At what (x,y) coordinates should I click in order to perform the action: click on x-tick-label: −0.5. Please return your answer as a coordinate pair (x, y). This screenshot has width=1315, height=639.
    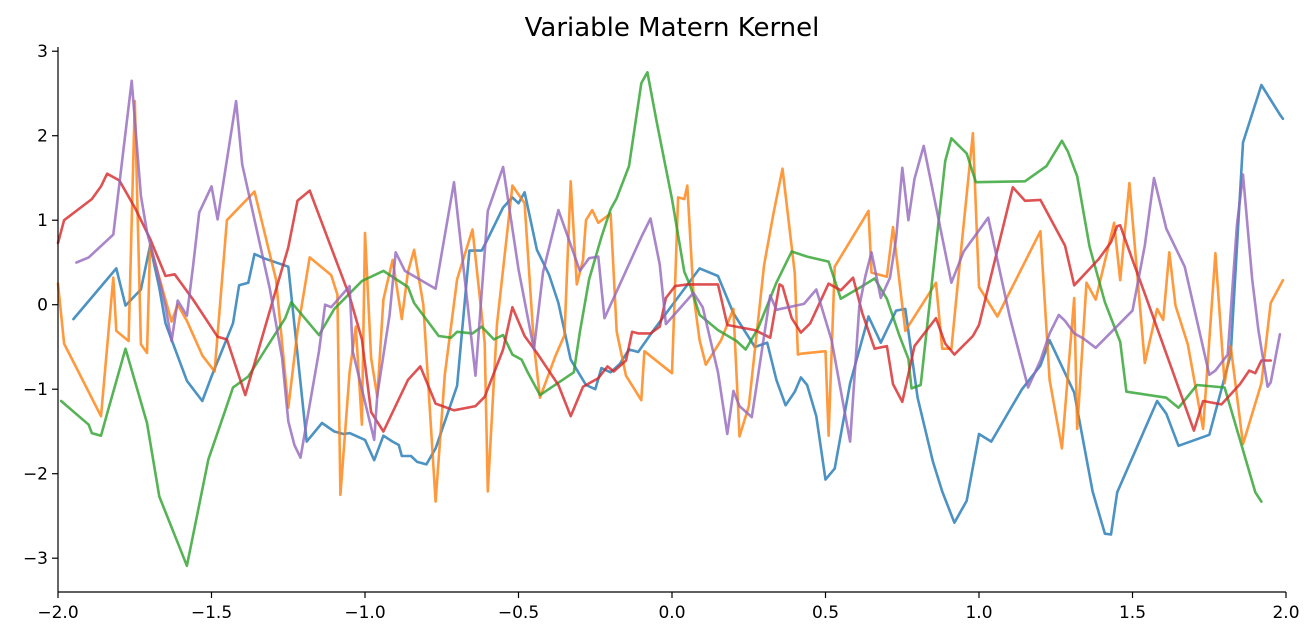
    Looking at the image, I should click on (518, 613).